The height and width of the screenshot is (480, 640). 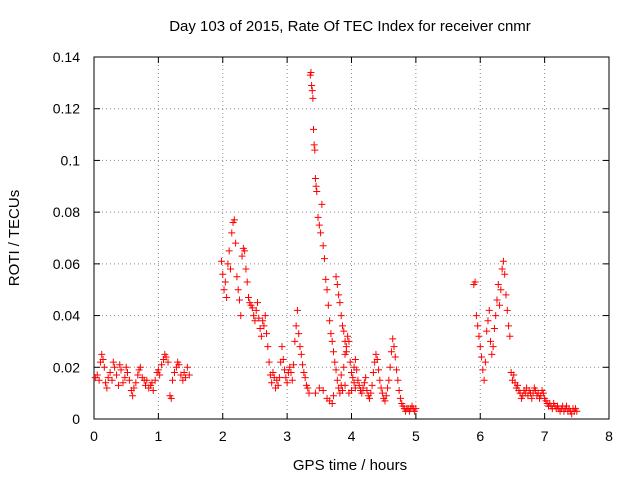 What do you see at coordinates (14, 238) in the screenshot?
I see `y-axis-title: ROTI / TECUs` at bounding box center [14, 238].